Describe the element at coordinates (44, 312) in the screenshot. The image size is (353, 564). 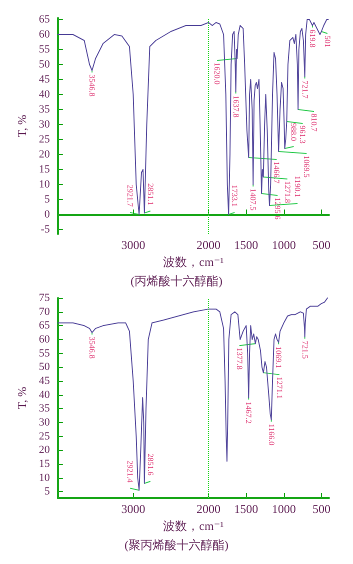
I see `y-tick-label: 70` at that location.